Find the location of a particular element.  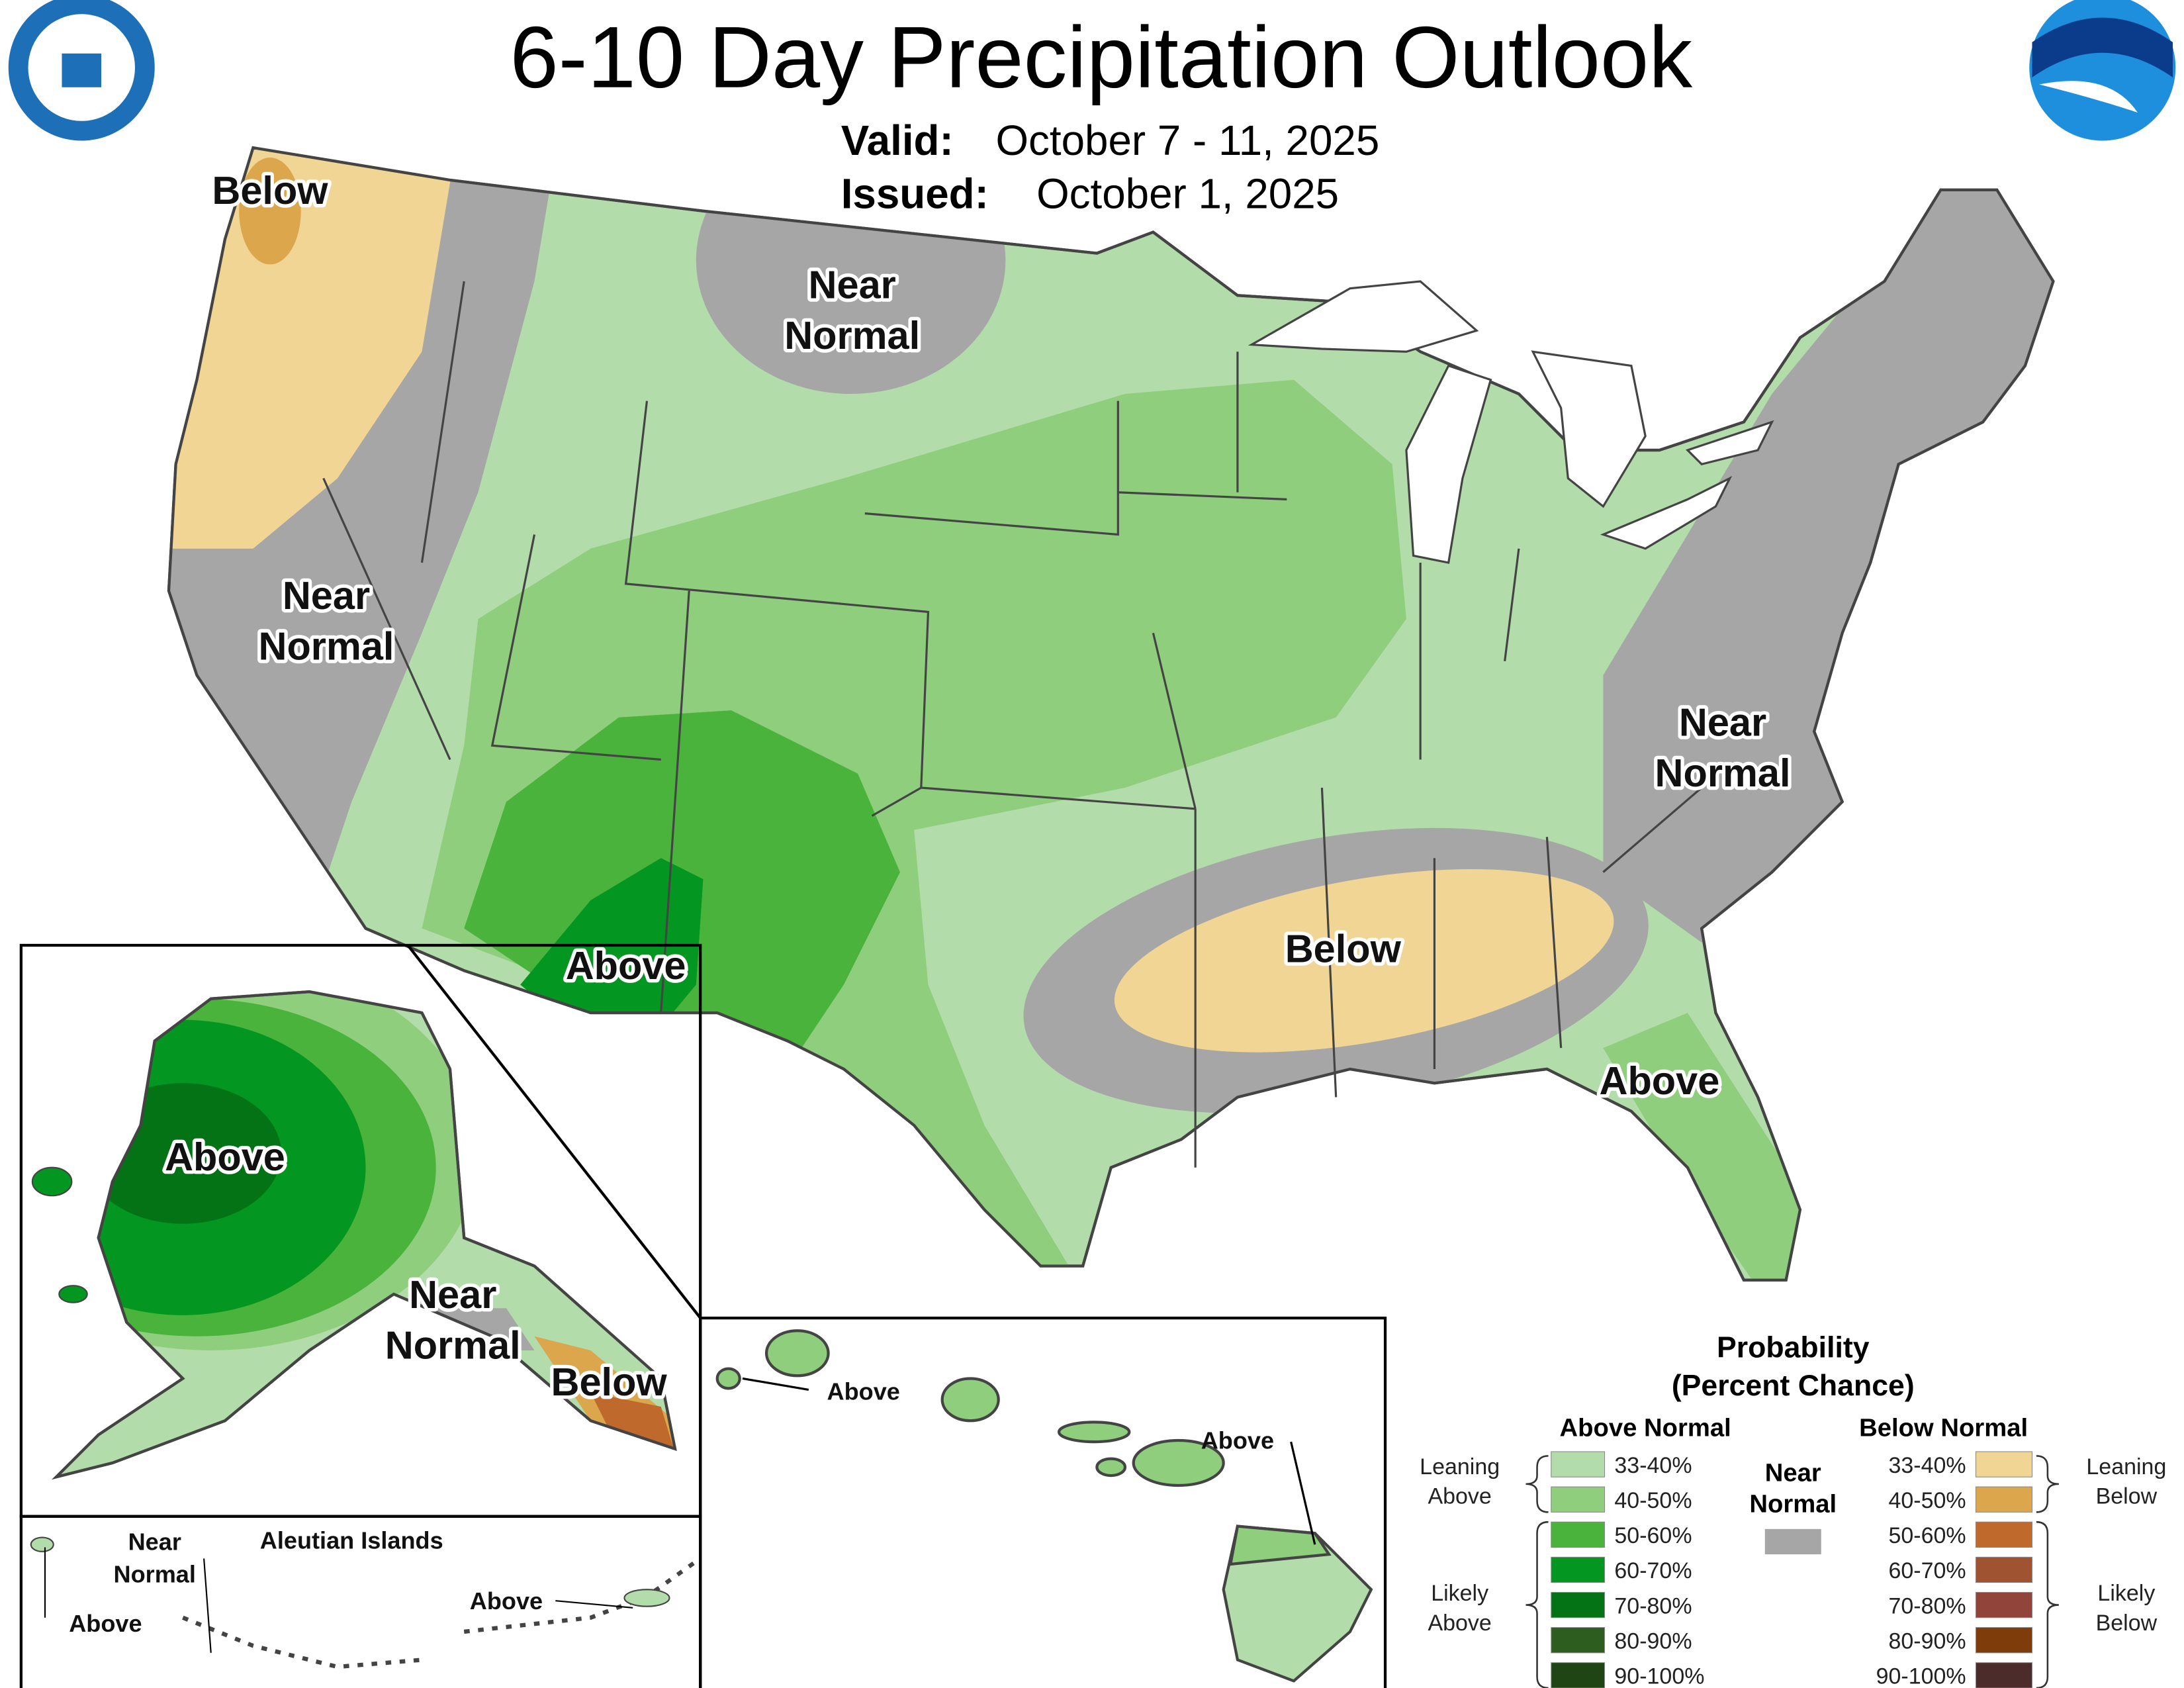

logo-shield is located at coordinates (81, 70).